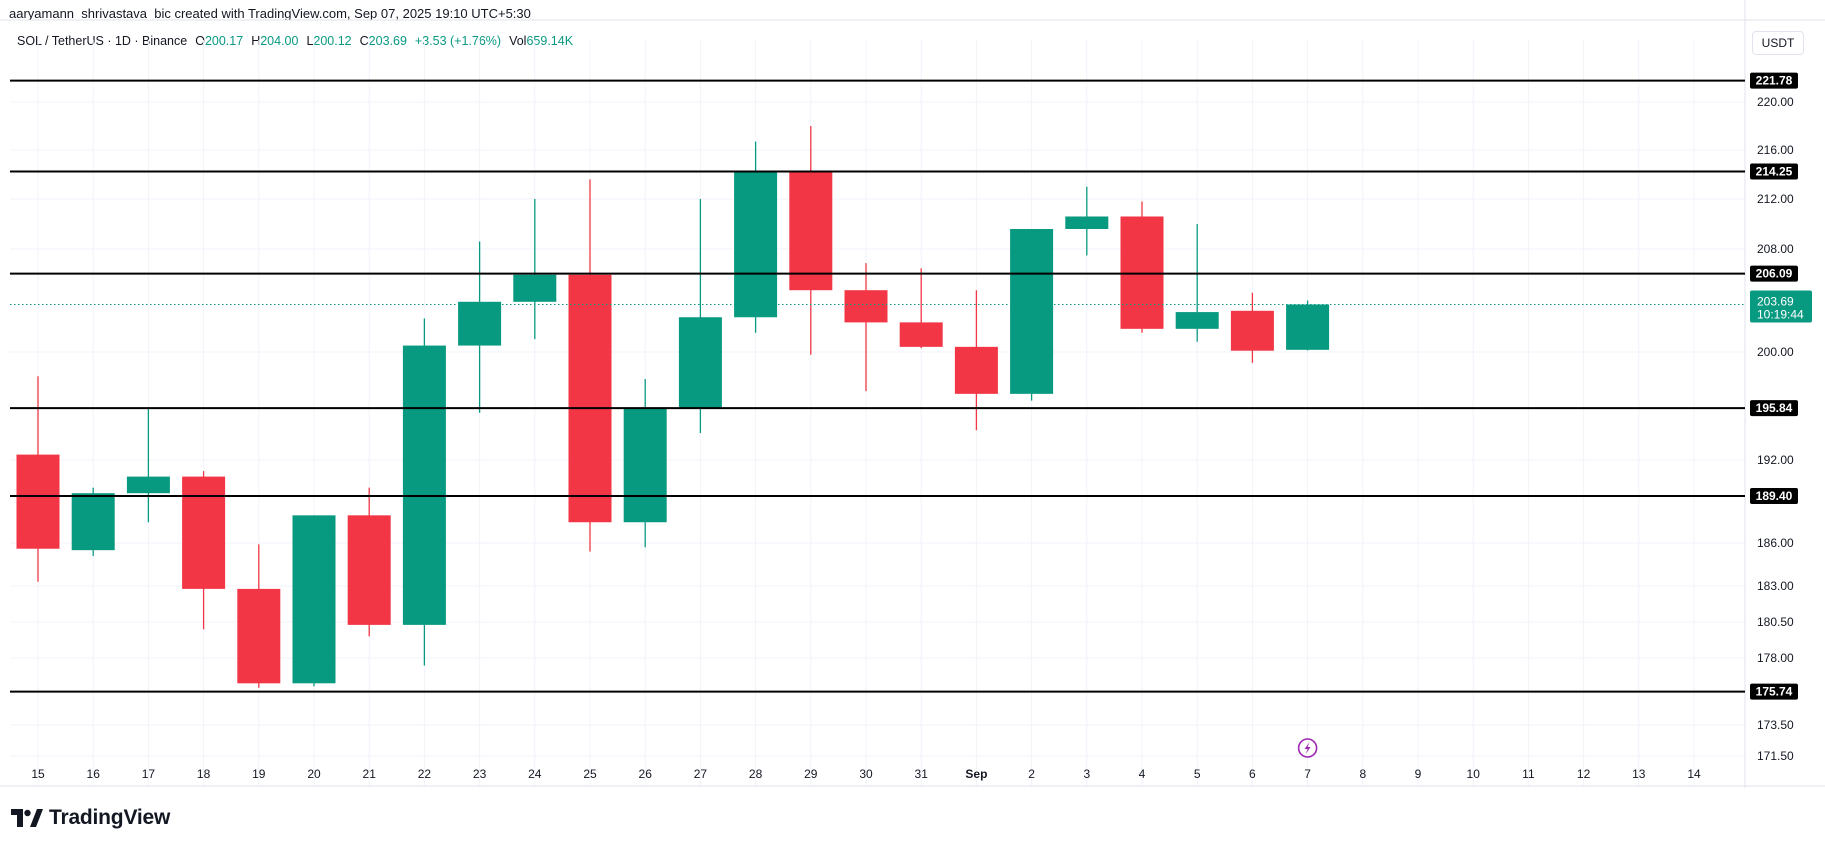 The image size is (1825, 849). What do you see at coordinates (646, 774) in the screenshot?
I see `time-tick-label: 26` at bounding box center [646, 774].